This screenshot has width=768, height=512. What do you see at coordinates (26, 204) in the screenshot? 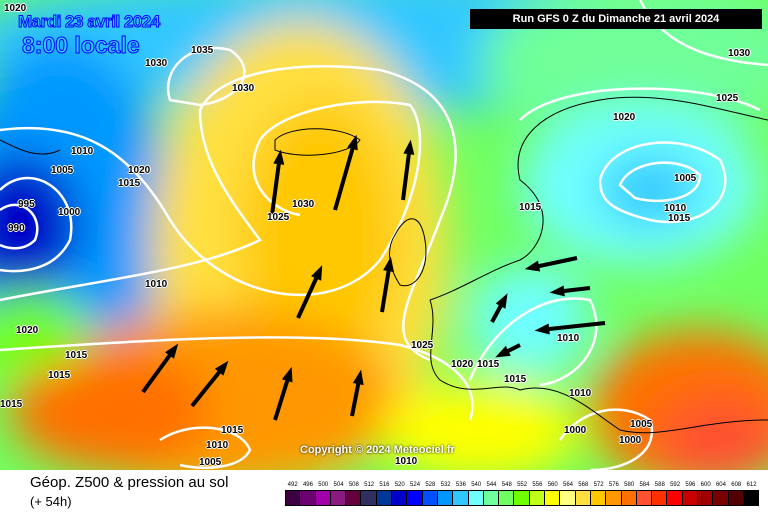
I see `isobar-label: 995` at bounding box center [26, 204].